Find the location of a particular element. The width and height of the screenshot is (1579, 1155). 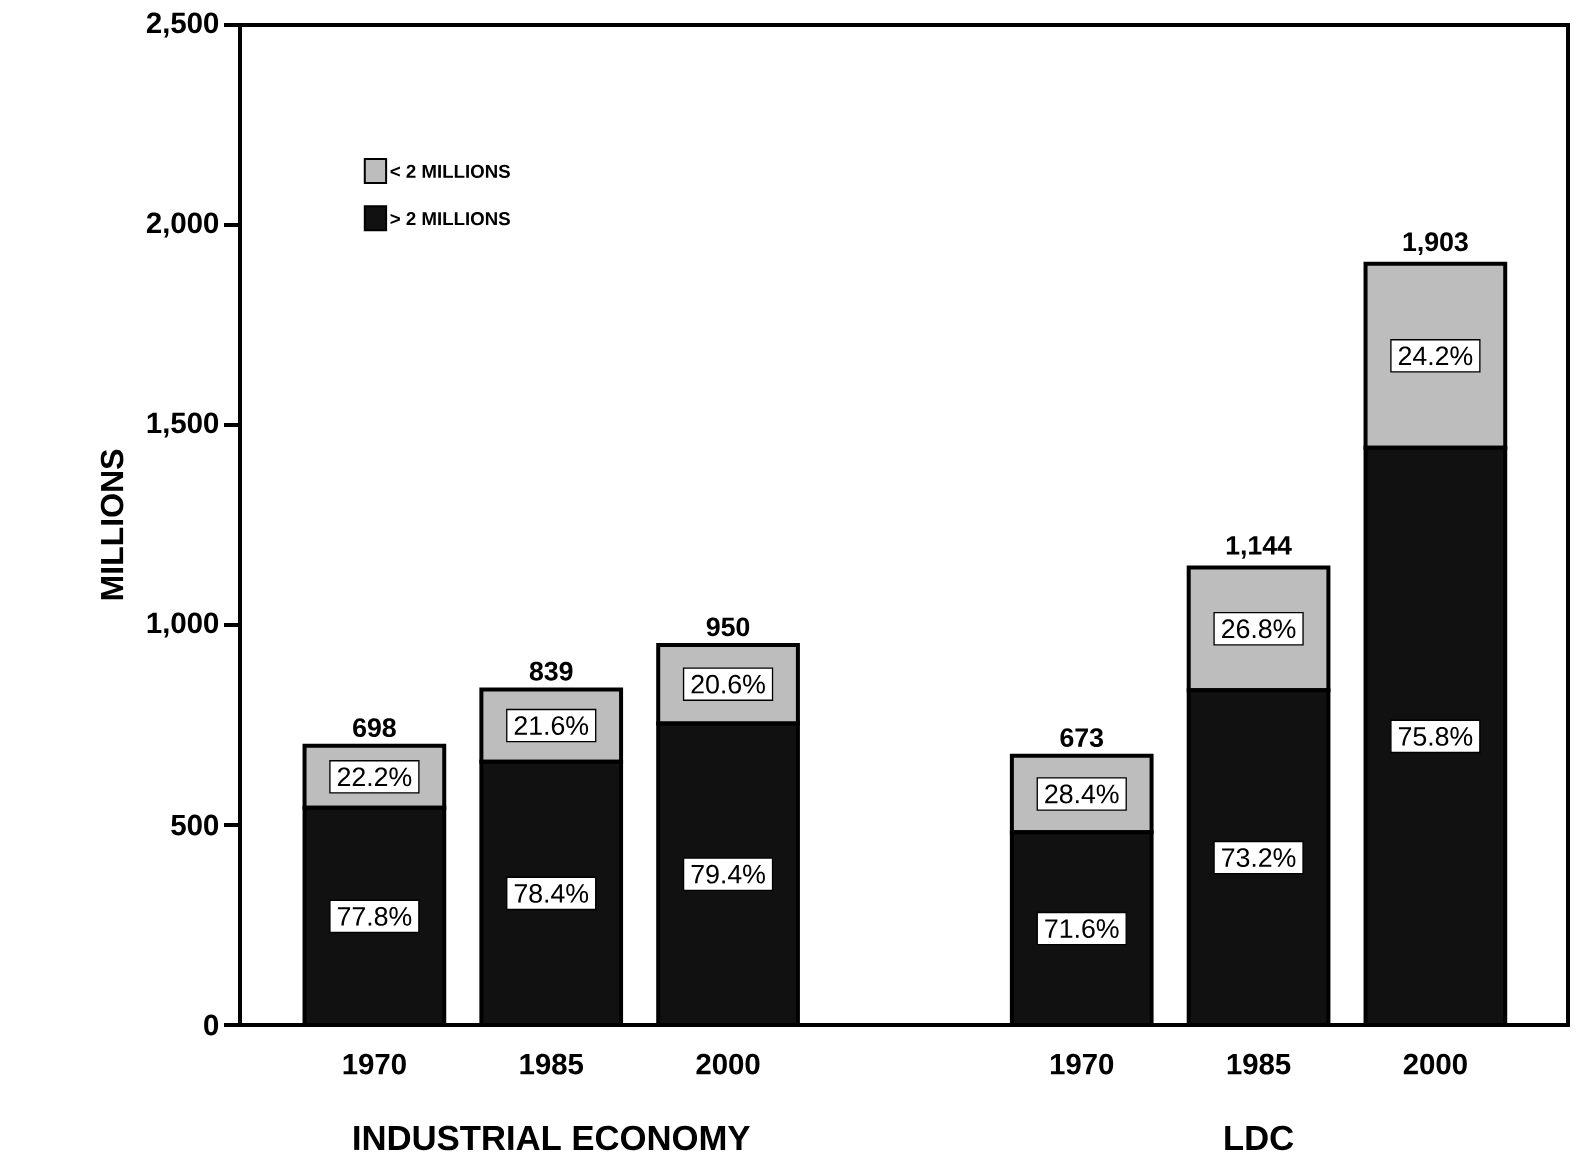

annotation: 79.4% is located at coordinates (728, 874).